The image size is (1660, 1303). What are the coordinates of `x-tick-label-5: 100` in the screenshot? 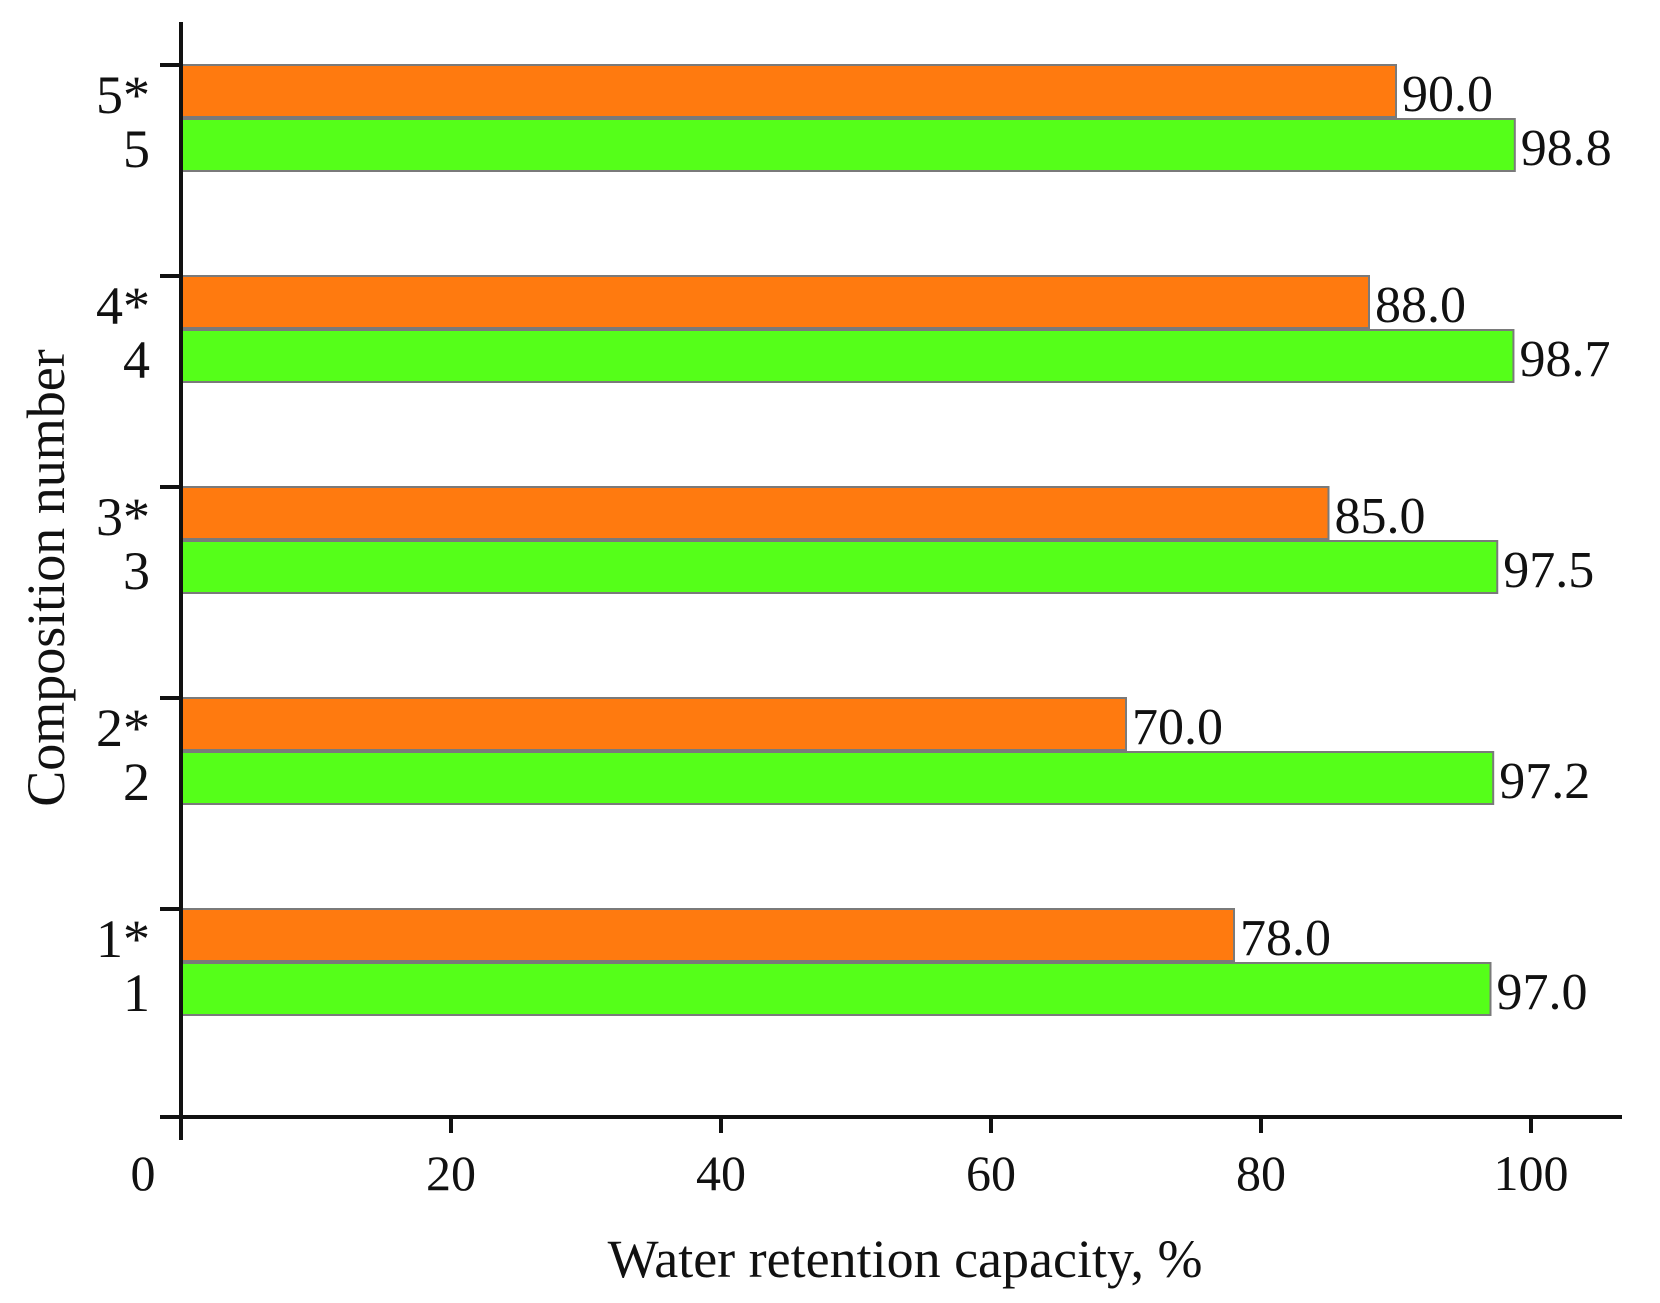 It's located at (1531, 1173).